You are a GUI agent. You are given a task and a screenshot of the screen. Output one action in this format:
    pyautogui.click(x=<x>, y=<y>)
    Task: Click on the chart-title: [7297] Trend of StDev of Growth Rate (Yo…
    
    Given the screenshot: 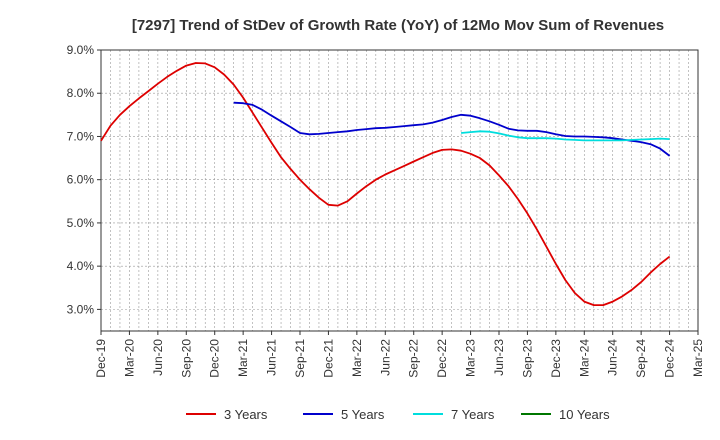 What is the action you would take?
    pyautogui.click(x=398, y=25)
    